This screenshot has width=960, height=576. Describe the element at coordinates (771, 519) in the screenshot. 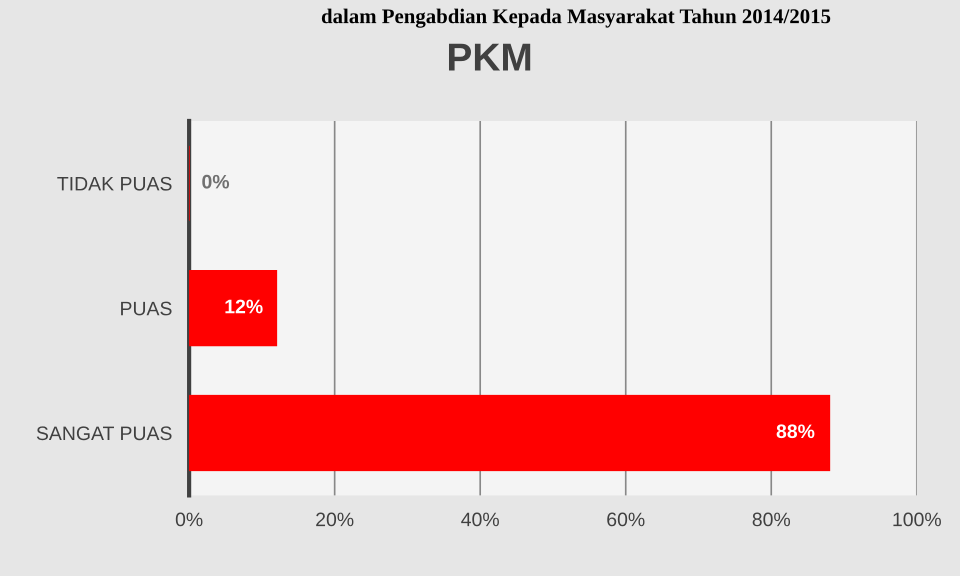

I see `x-tick-label: 80%` at that location.